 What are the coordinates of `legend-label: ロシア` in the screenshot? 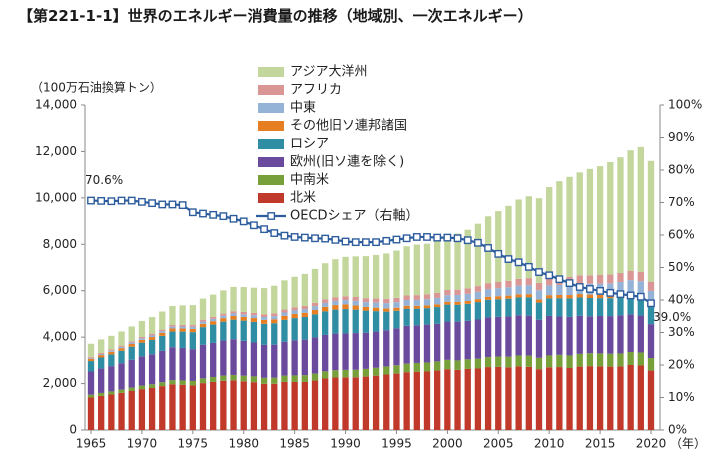 It's located at (309, 144).